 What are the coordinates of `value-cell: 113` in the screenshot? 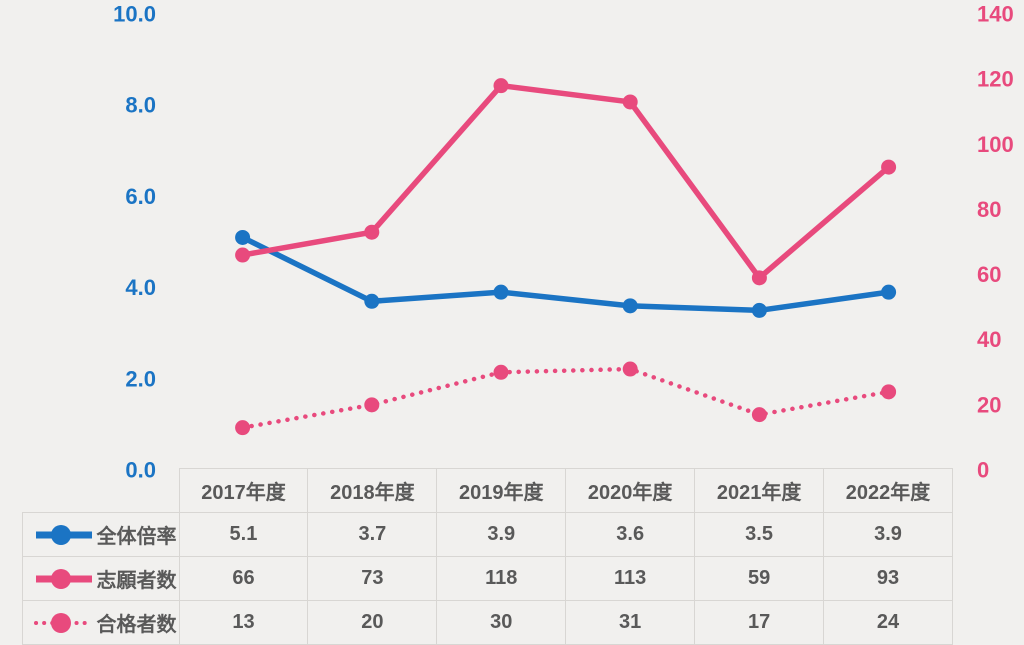 It's located at (630, 578).